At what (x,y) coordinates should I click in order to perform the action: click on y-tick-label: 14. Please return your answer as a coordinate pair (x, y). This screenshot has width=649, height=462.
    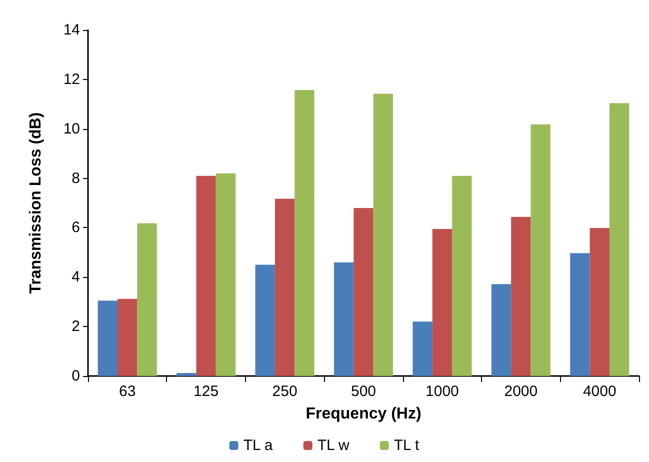
    Looking at the image, I should click on (71, 30).